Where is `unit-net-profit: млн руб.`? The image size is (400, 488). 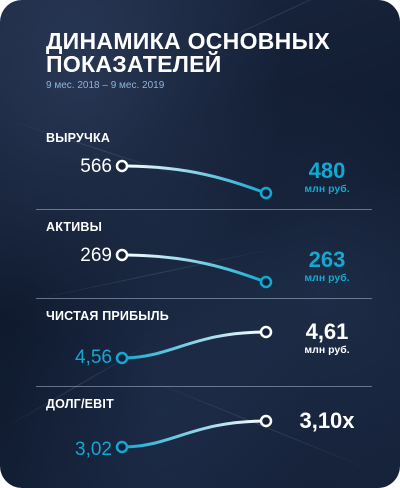 unit-net-profit: млн руб. is located at coordinates (327, 350).